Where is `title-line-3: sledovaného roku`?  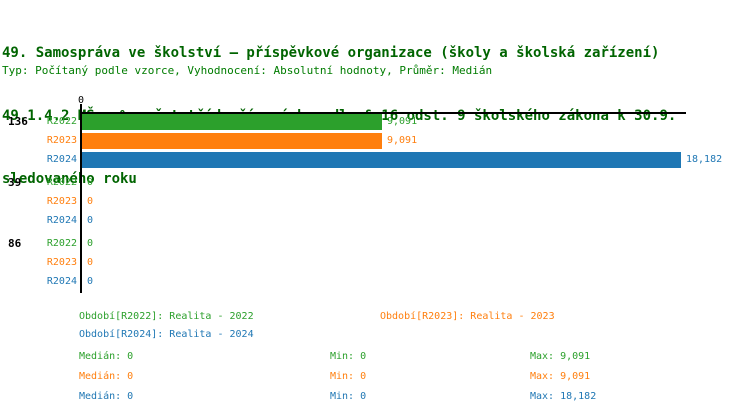
title-line-3: sledovaného roku is located at coordinates (69, 179).